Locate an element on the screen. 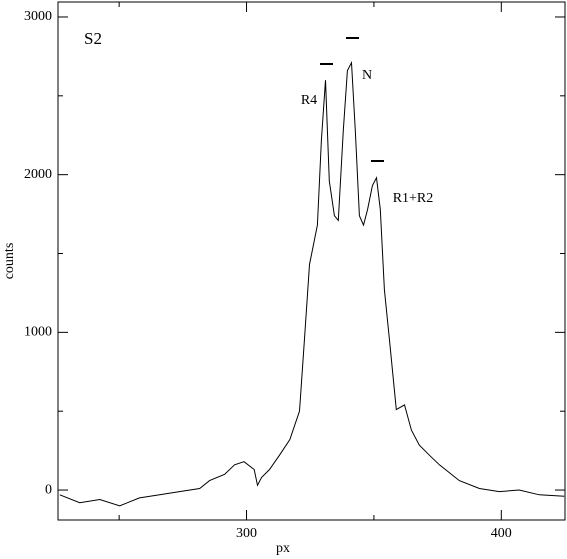 This screenshot has height=559, width=567. y-axis-label: counts is located at coordinates (9, 261).